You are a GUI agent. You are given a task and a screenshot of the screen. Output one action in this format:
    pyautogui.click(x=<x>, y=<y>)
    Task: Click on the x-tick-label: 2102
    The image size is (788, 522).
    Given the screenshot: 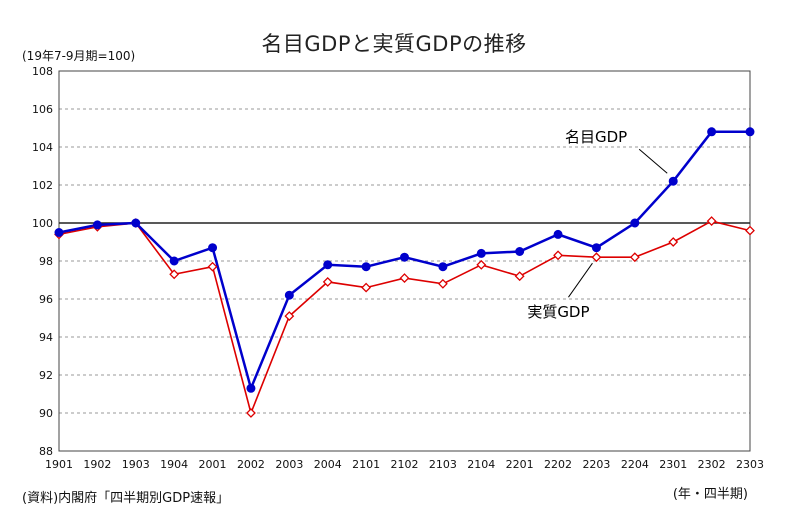 What is the action you would take?
    pyautogui.click(x=405, y=464)
    